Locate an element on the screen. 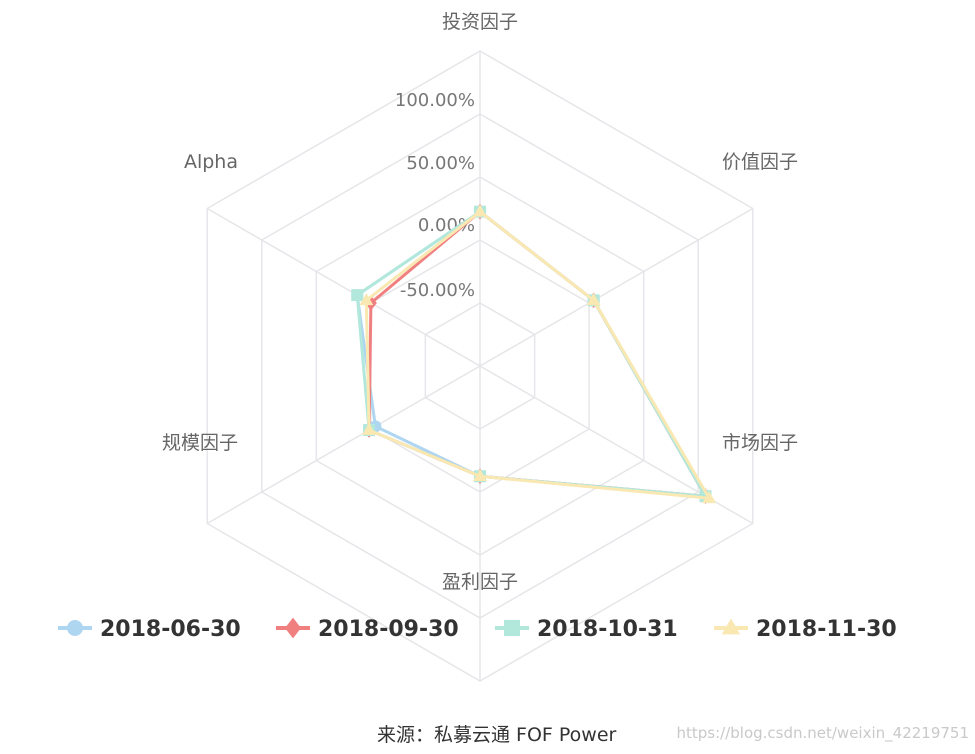  legend-item: 2018-10-31 is located at coordinates (586, 629).